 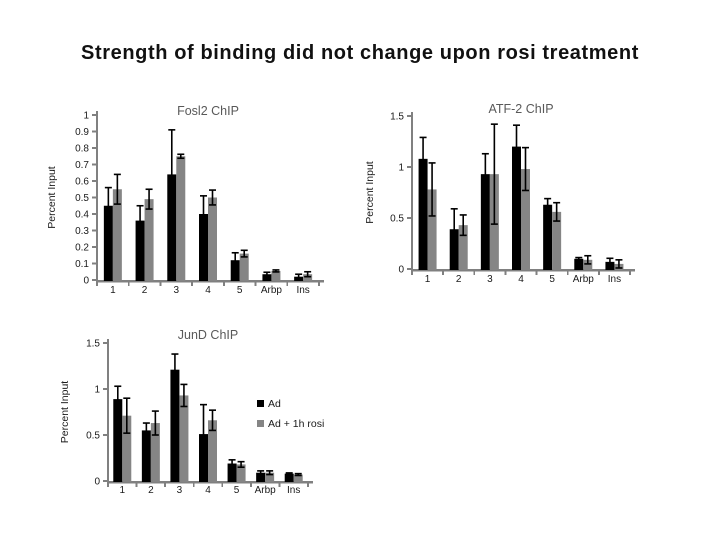 What do you see at coordinates (82, 132) in the screenshot?
I see `y-tick-label: 0.9` at bounding box center [82, 132].